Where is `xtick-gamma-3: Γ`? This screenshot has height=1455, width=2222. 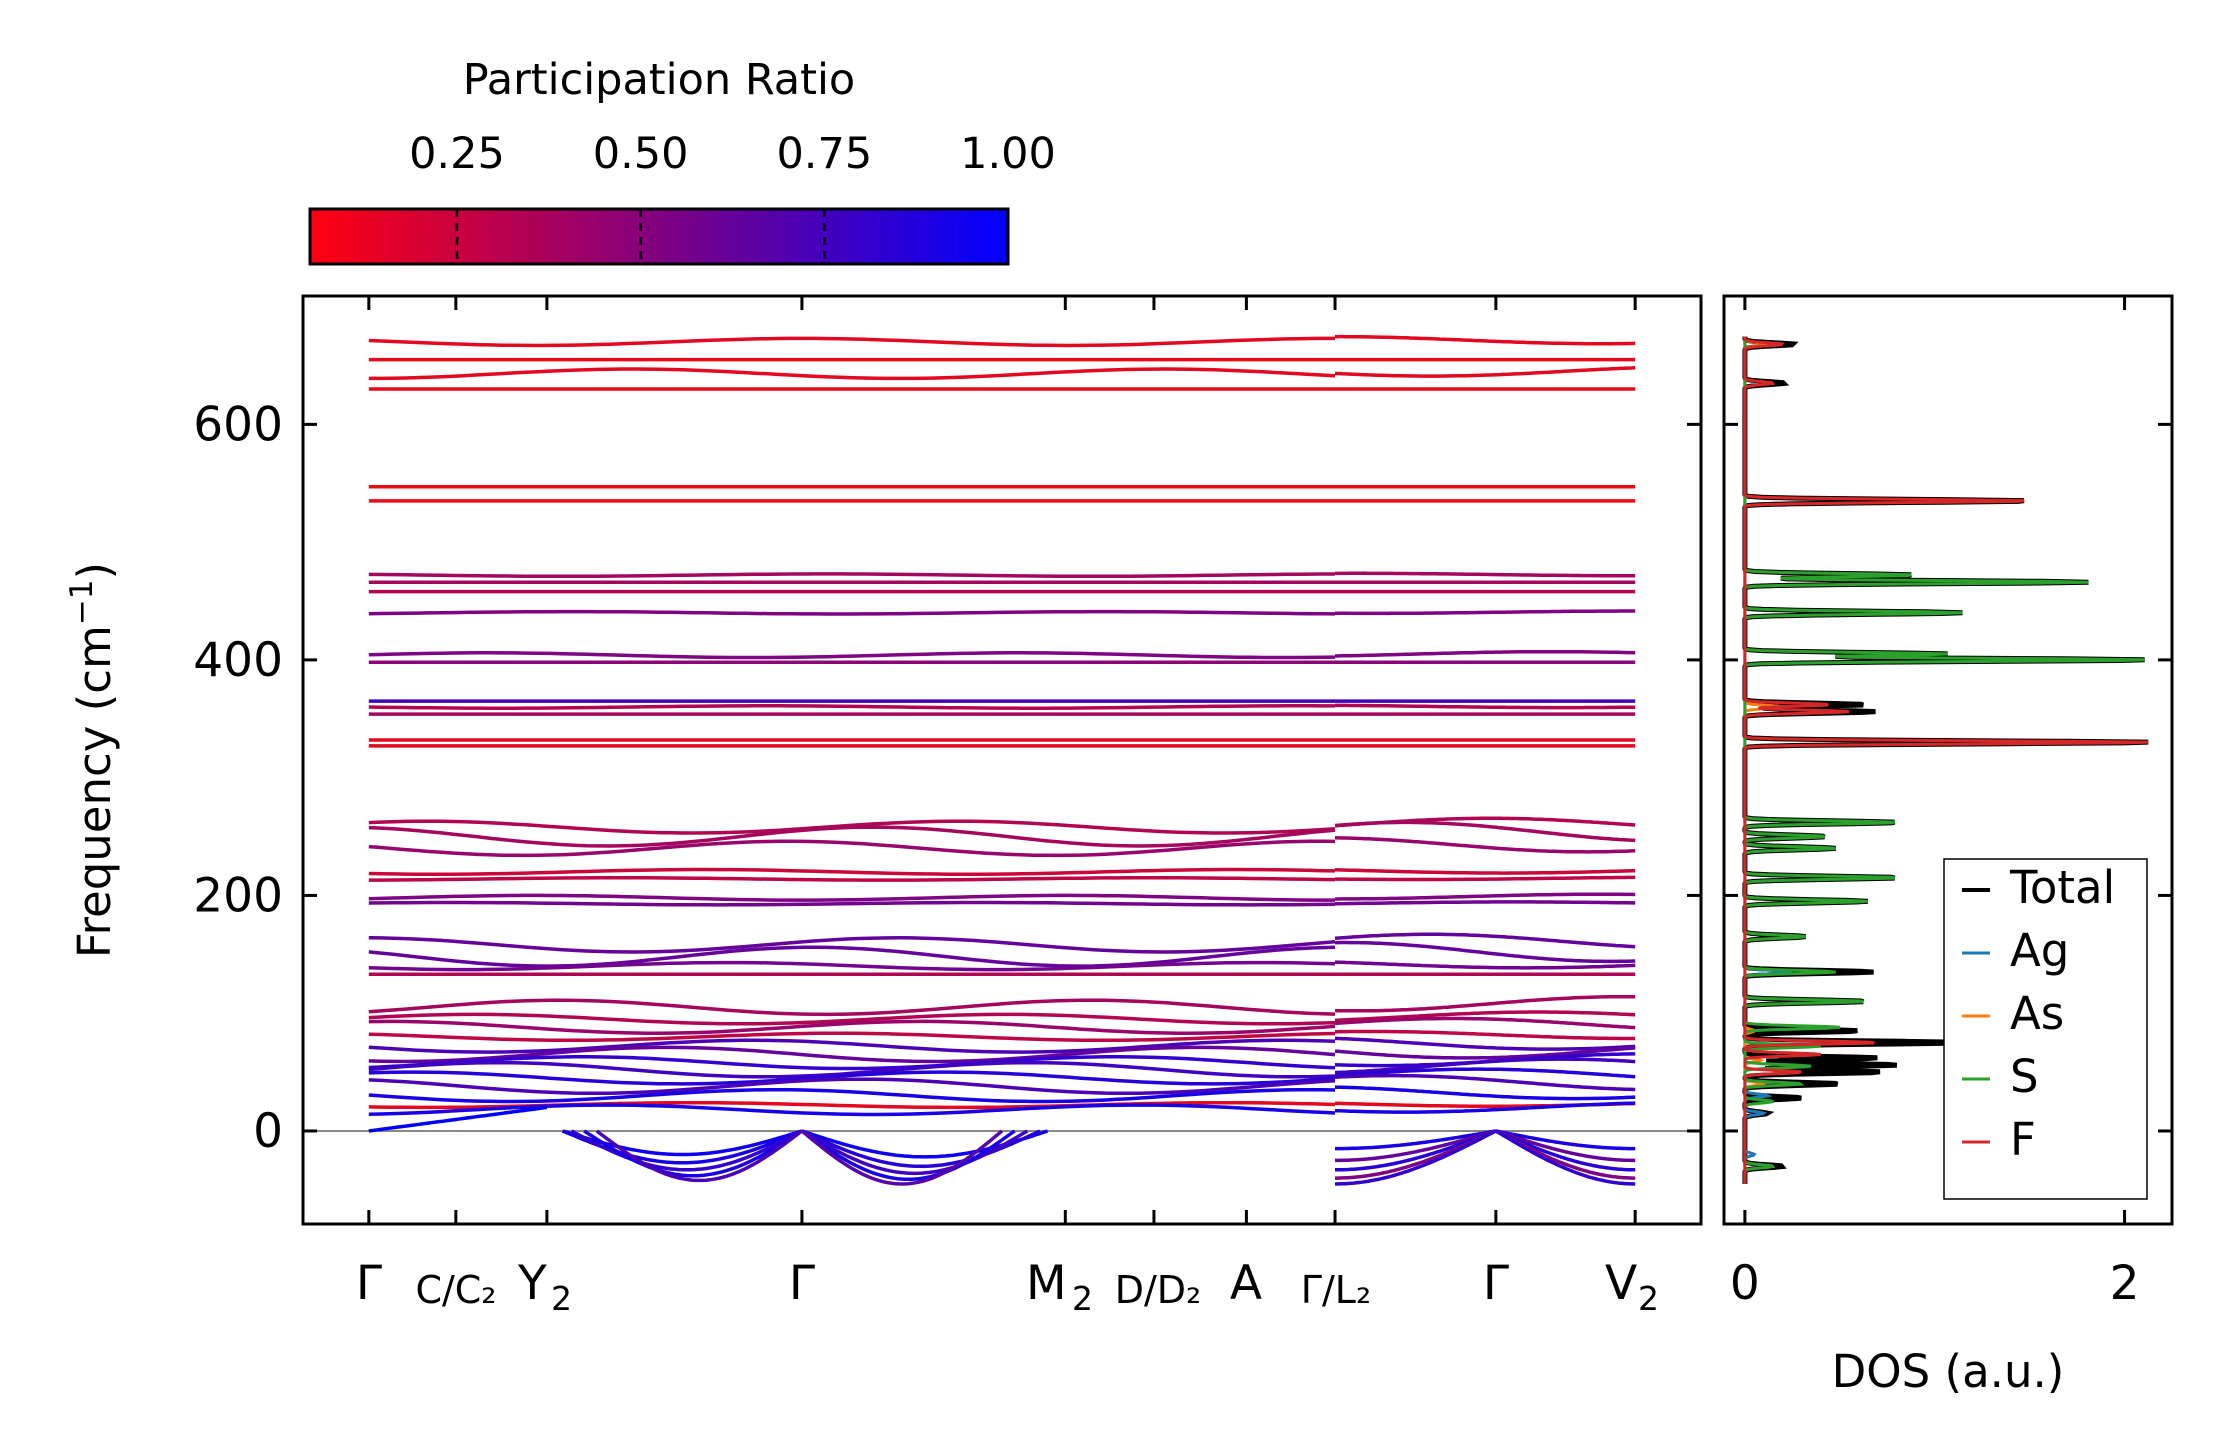
xtick-gamma-3: Γ is located at coordinates (1496, 1283).